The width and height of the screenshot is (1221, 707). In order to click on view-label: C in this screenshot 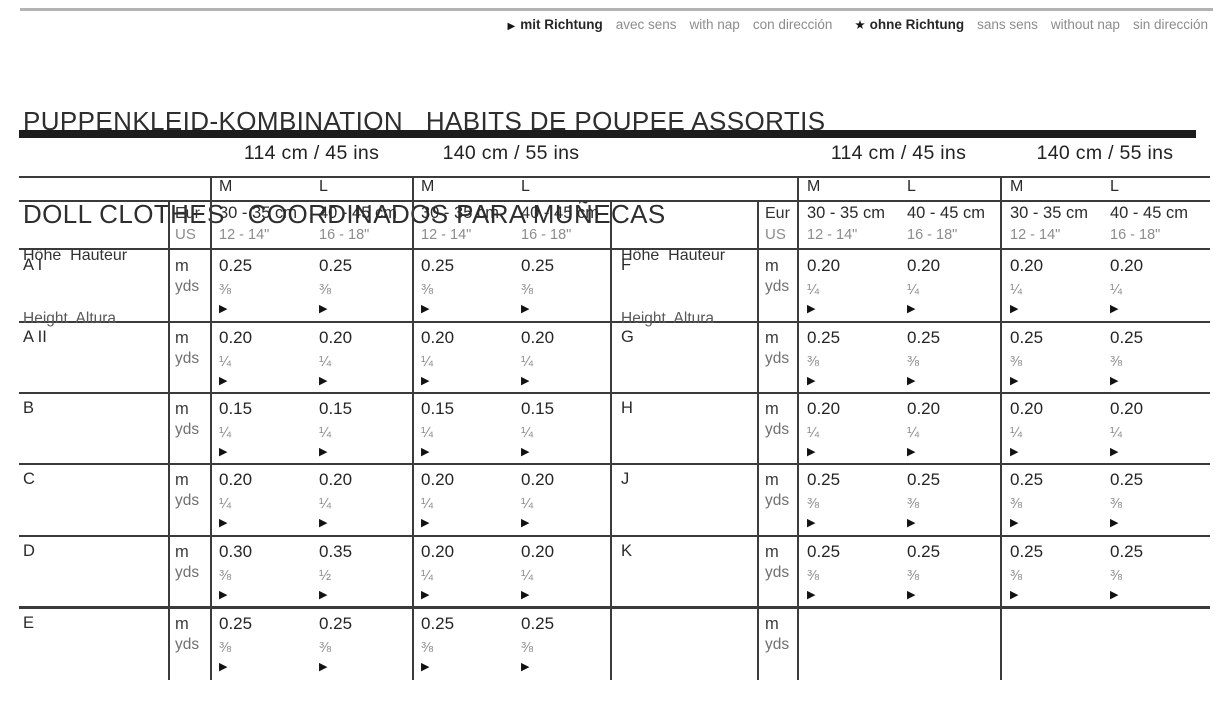, I will do `click(29, 479)`.